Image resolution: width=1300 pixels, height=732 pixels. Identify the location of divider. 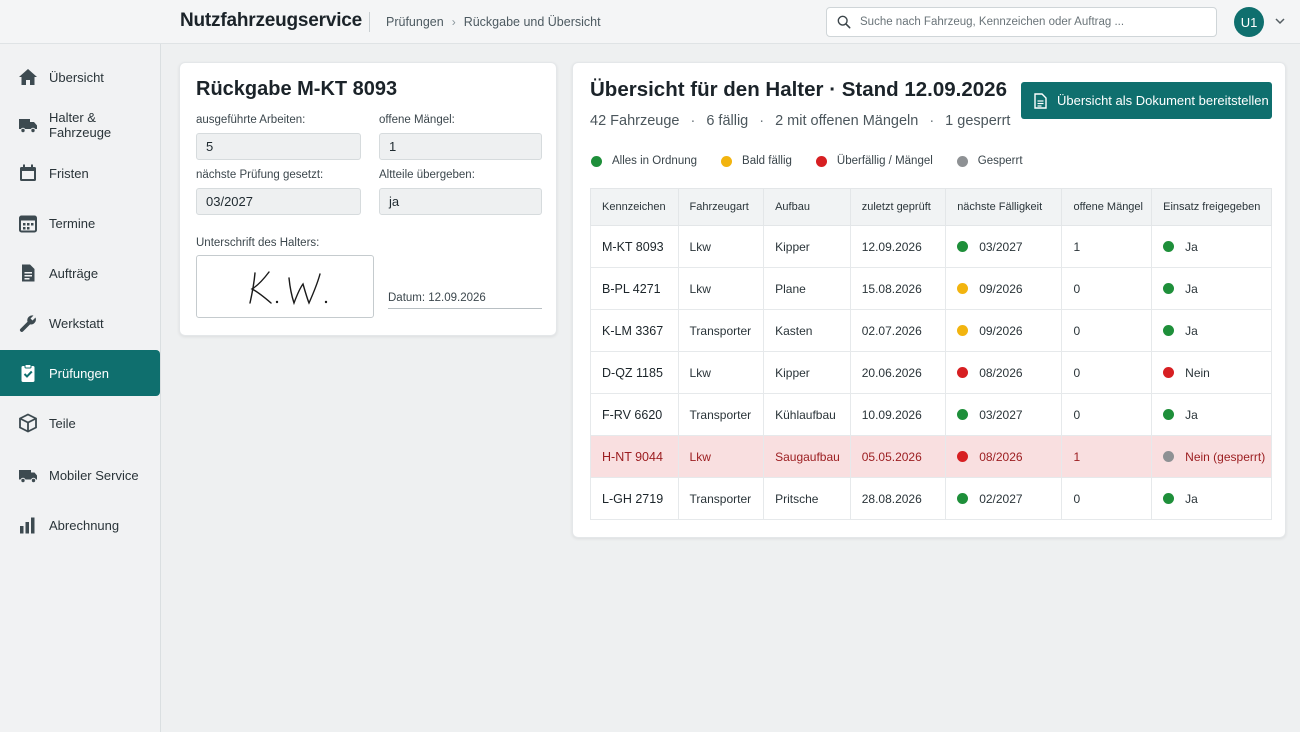
(369, 22).